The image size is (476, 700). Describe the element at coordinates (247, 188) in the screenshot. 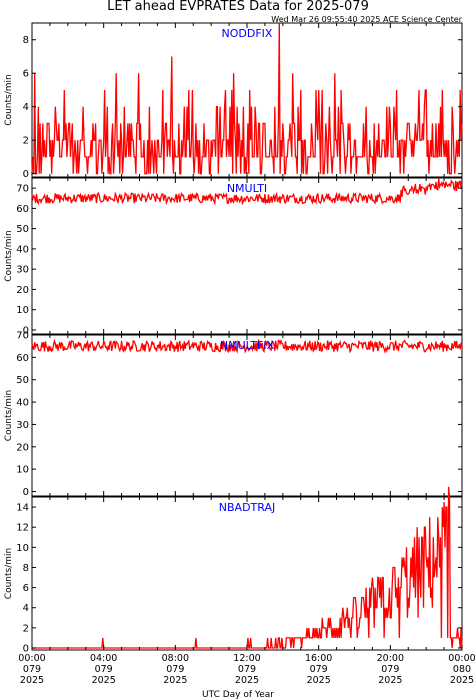

I see `panel-label: NMULTI` at that location.